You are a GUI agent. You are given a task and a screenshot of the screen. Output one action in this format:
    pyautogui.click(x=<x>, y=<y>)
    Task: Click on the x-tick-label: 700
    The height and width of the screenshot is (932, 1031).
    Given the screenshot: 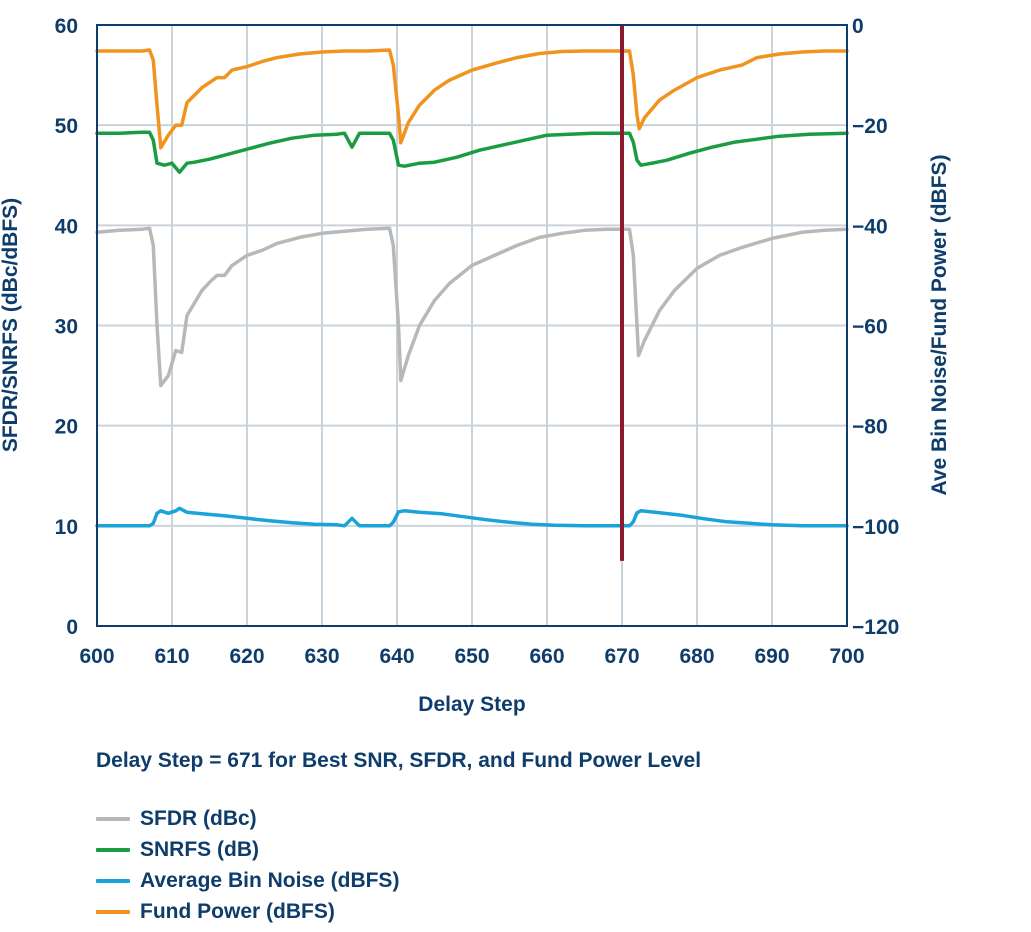 What is the action you would take?
    pyautogui.click(x=846, y=656)
    